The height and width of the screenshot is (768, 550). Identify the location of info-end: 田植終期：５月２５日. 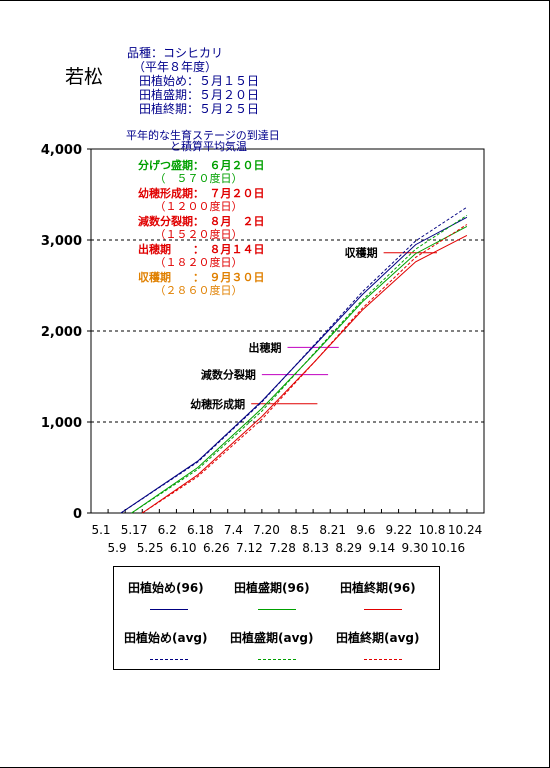
(193, 109).